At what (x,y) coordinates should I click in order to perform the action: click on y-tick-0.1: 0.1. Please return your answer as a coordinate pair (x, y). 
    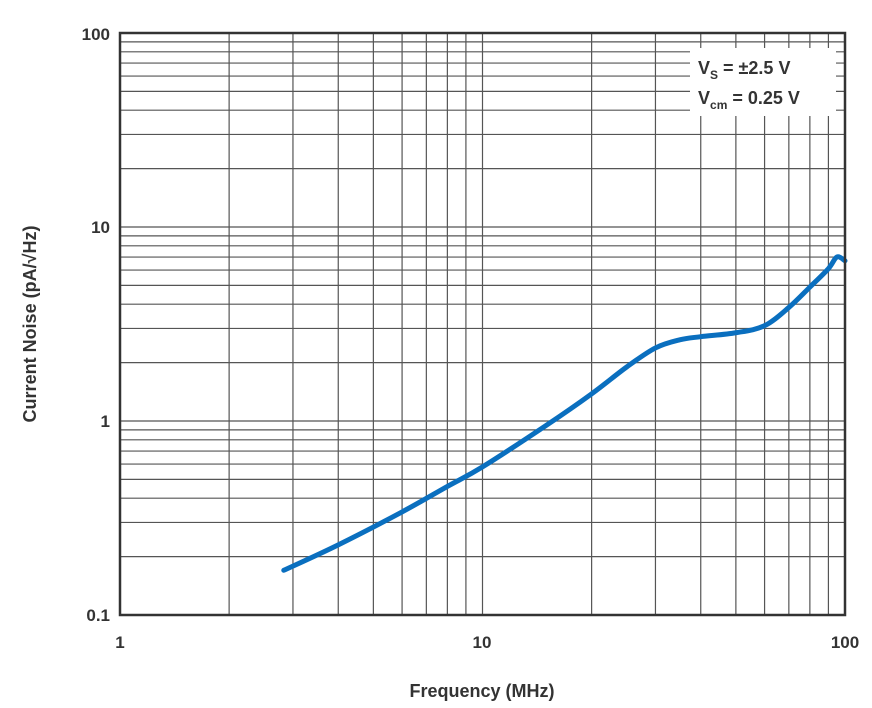
    Looking at the image, I should click on (98, 615).